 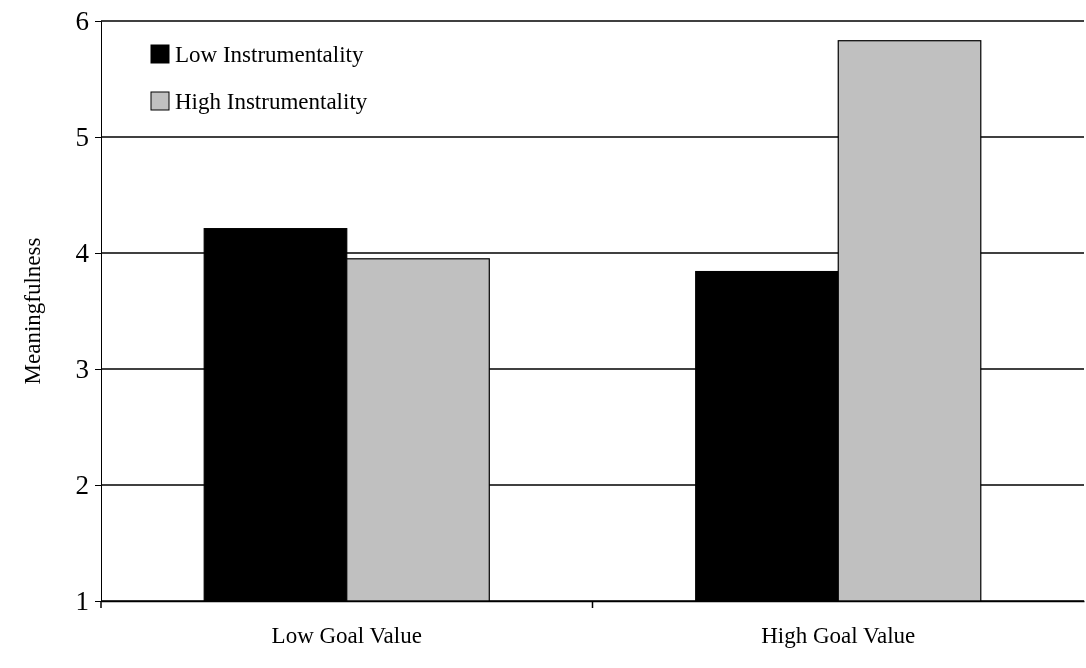 What do you see at coordinates (82, 21) in the screenshot?
I see `y-tick-label: 6` at bounding box center [82, 21].